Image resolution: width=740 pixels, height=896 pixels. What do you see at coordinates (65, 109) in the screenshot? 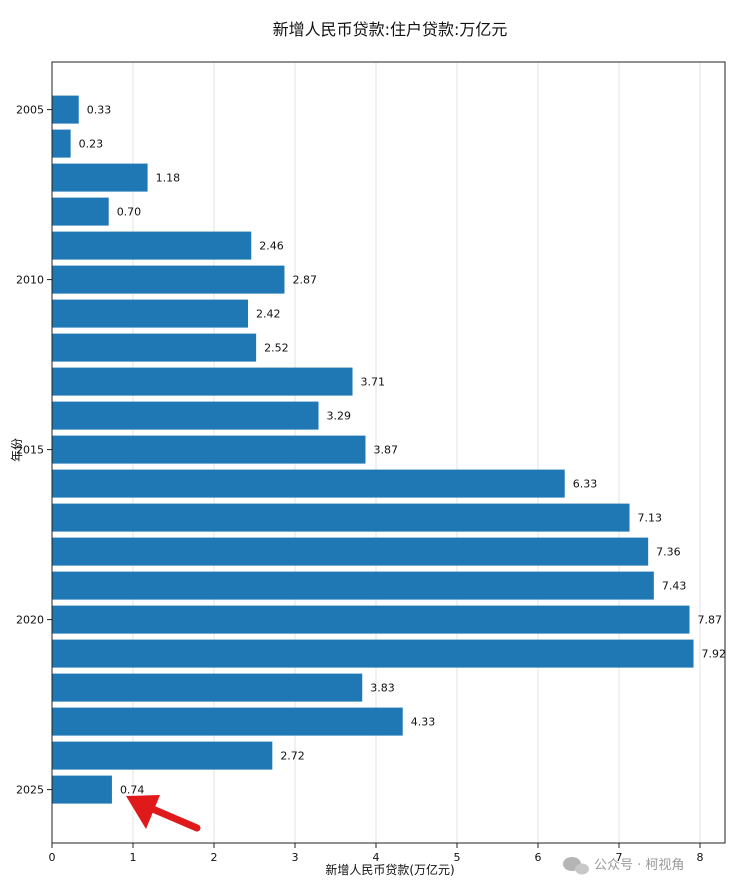
I see `bar-2005` at bounding box center [65, 109].